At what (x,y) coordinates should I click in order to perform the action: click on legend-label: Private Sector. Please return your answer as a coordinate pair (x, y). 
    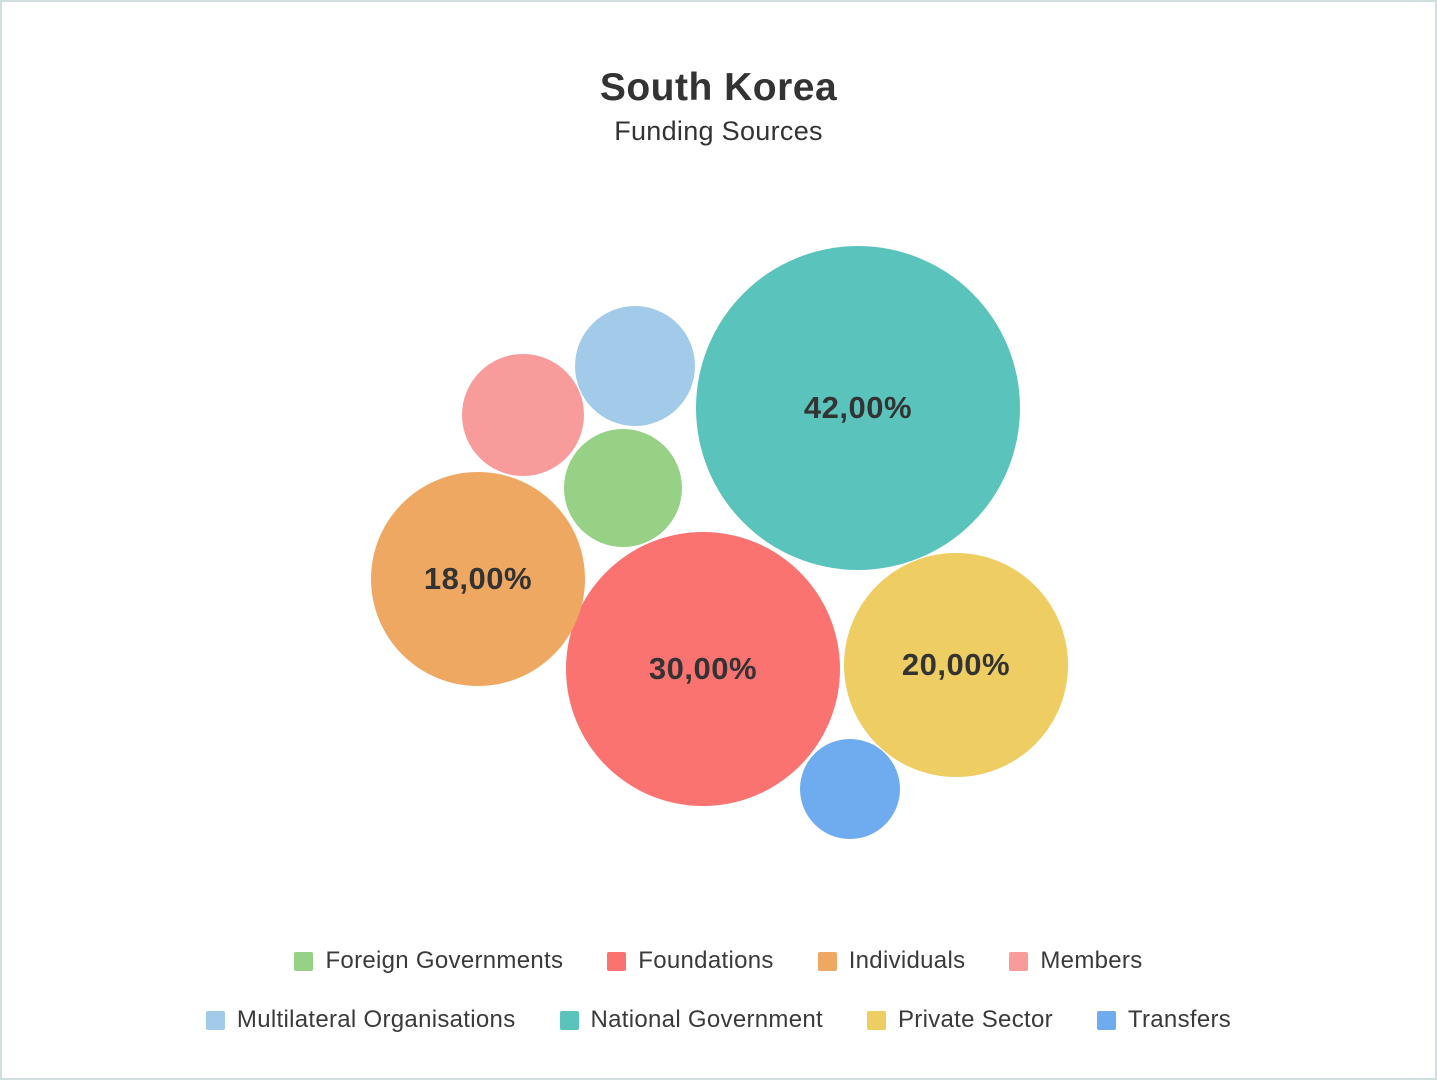
    Looking at the image, I should click on (975, 1019).